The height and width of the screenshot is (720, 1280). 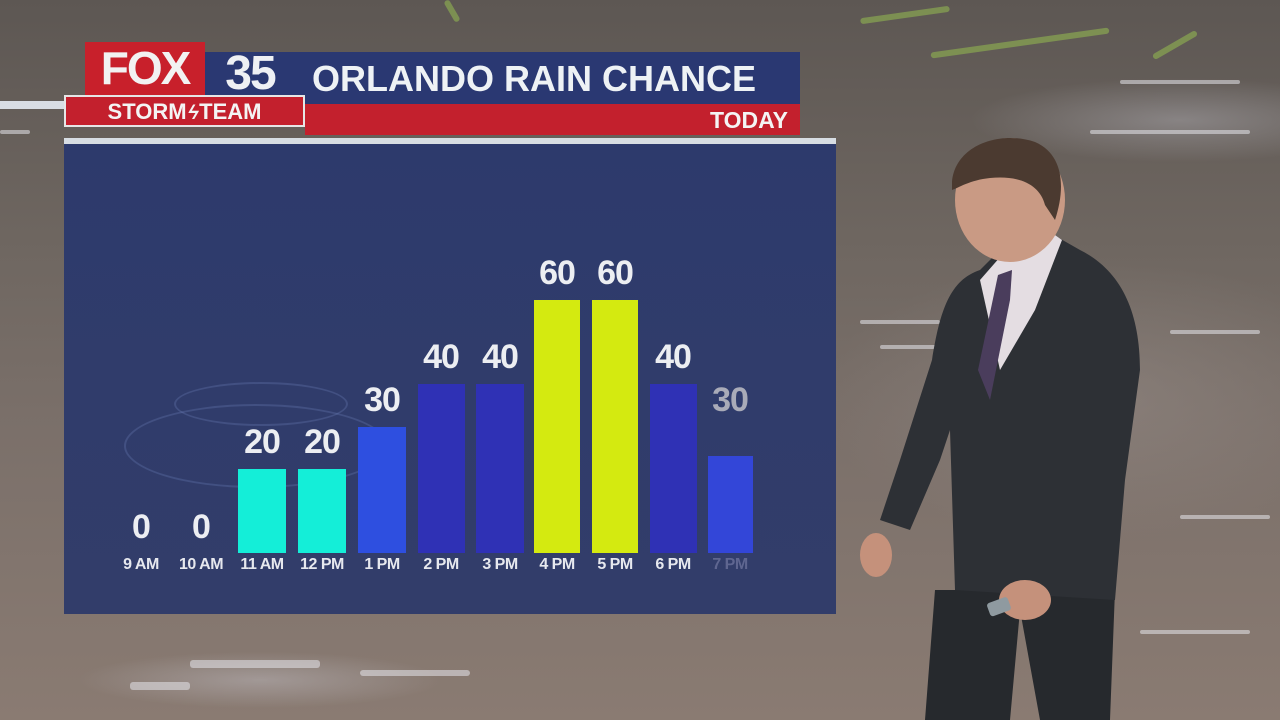 What do you see at coordinates (147, 111) in the screenshot?
I see `storm-text: STORM` at bounding box center [147, 111].